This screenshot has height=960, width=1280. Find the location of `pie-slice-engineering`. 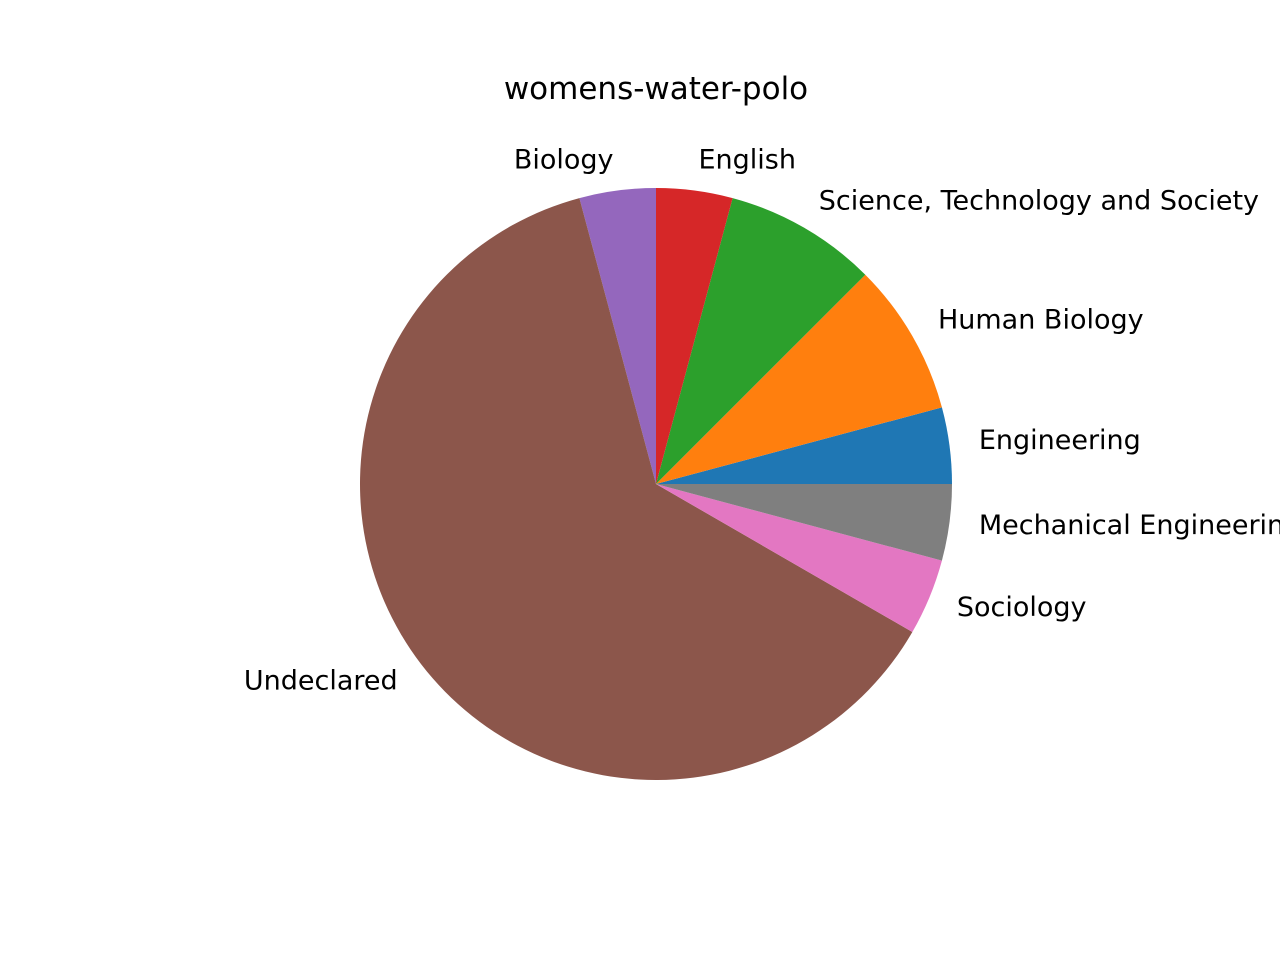

pie-slice-engineering is located at coordinates (804, 445).